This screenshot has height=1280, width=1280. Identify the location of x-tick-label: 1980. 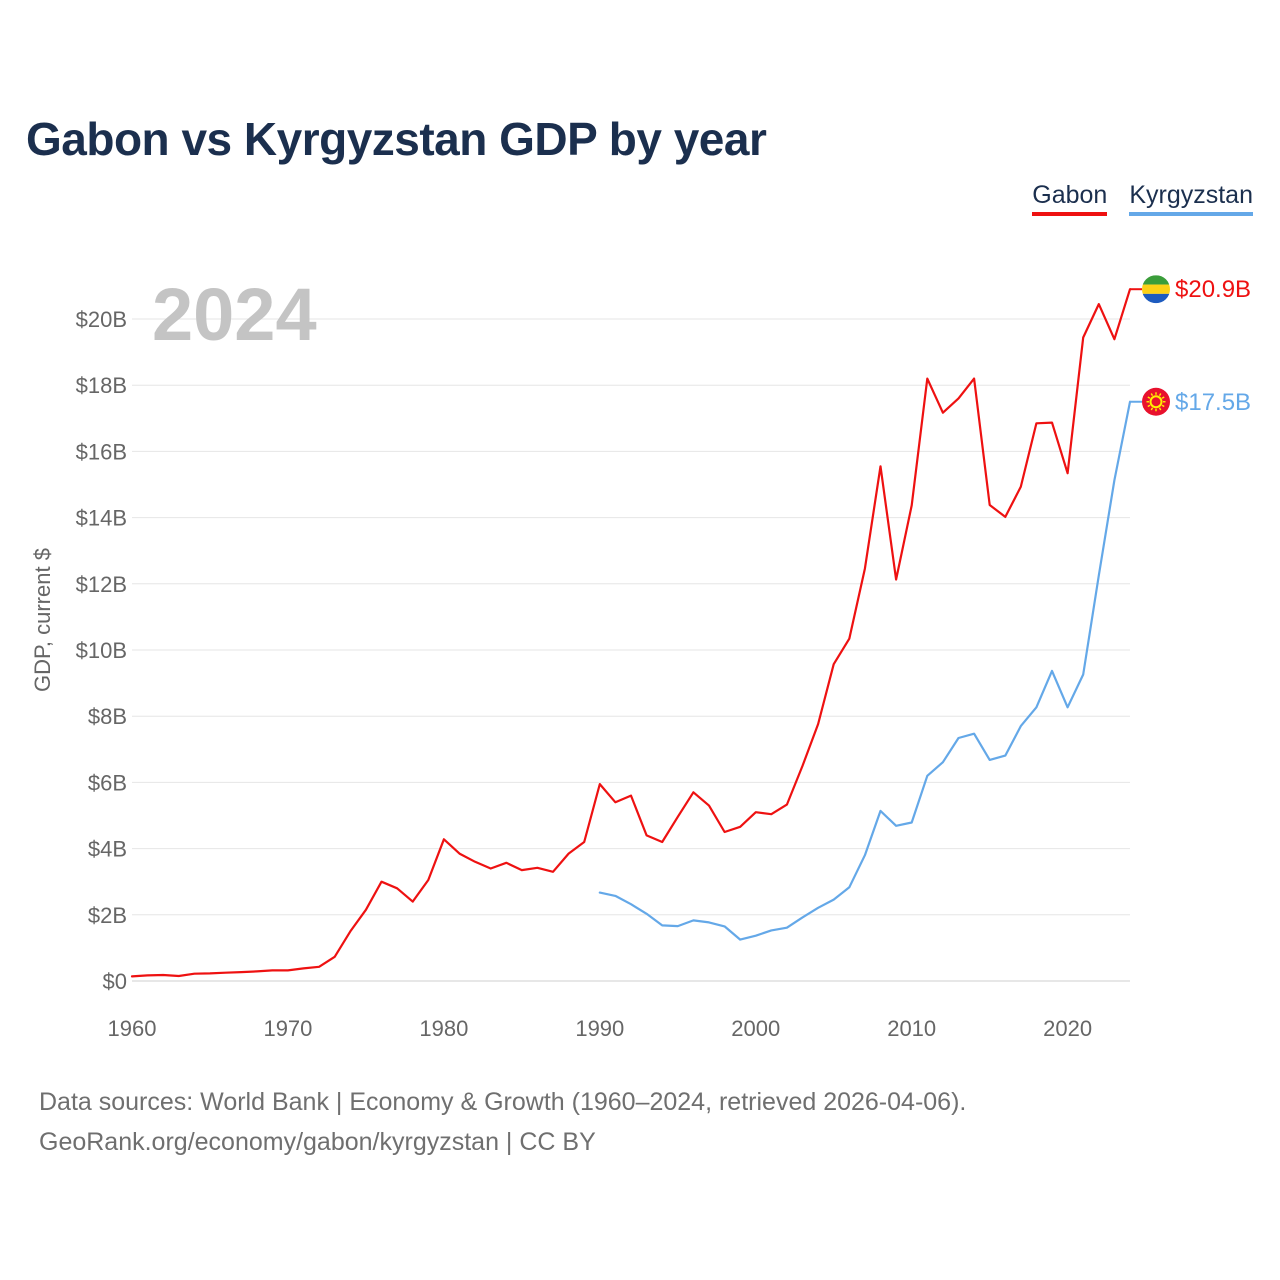
(443, 1028).